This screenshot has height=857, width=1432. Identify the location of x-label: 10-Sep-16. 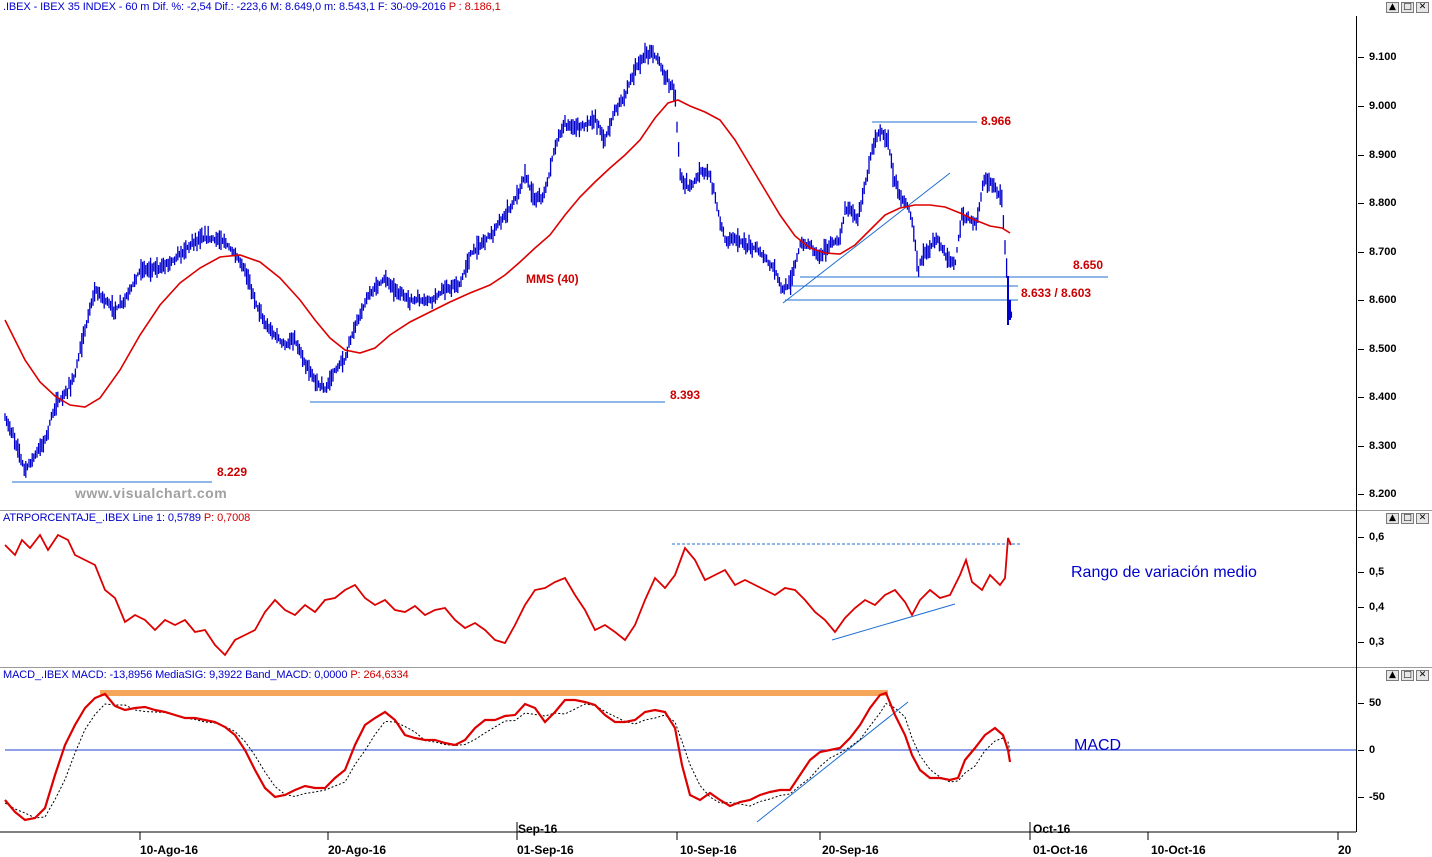
(708, 850).